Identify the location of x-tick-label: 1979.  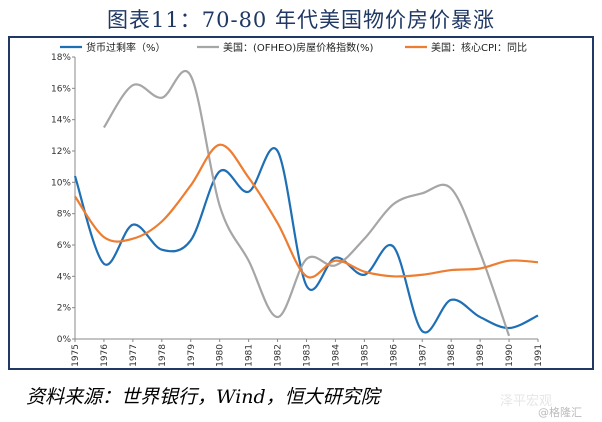
(192, 355).